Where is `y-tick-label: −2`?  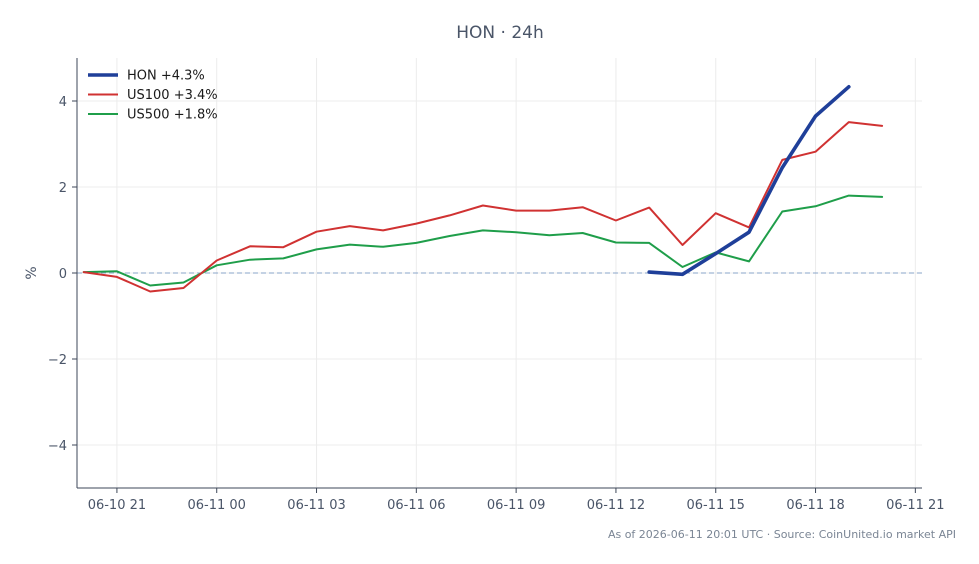
y-tick-label: −2 is located at coordinates (57, 360).